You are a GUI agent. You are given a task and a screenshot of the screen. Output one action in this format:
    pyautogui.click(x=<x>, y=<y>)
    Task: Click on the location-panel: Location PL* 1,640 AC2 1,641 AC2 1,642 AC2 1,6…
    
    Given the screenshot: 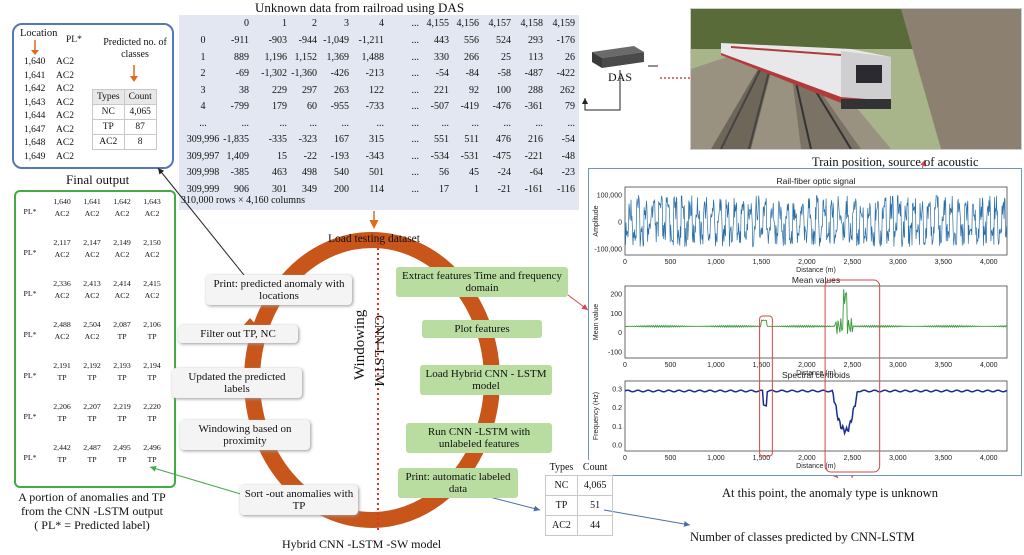 What is the action you would take?
    pyautogui.click(x=93, y=96)
    